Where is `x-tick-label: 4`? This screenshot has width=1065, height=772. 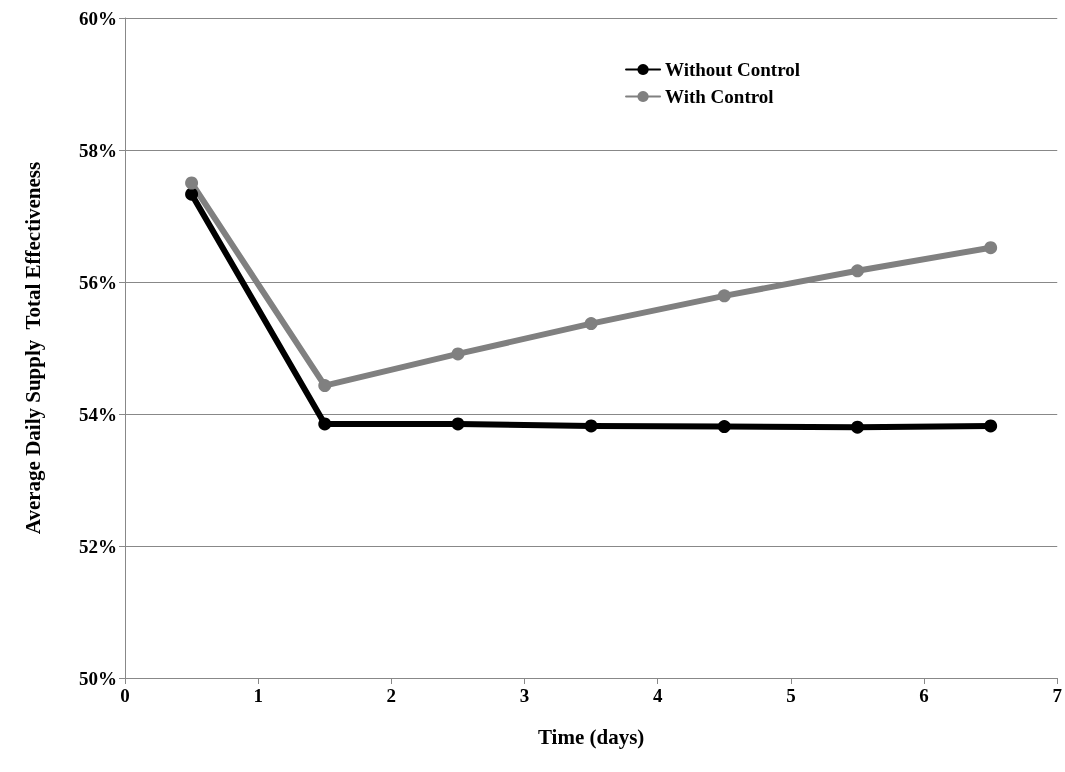
x-tick-label: 4 is located at coordinates (657, 695).